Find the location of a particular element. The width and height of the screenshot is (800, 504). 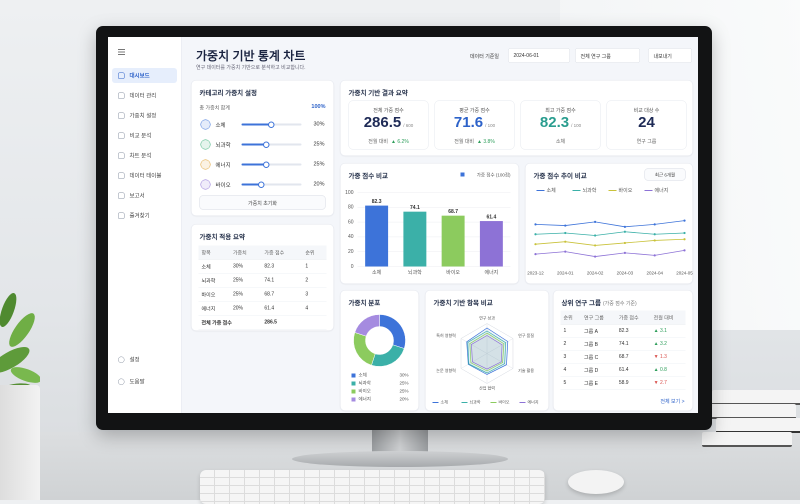

menu-label: 보고서 is located at coordinates (137, 196).